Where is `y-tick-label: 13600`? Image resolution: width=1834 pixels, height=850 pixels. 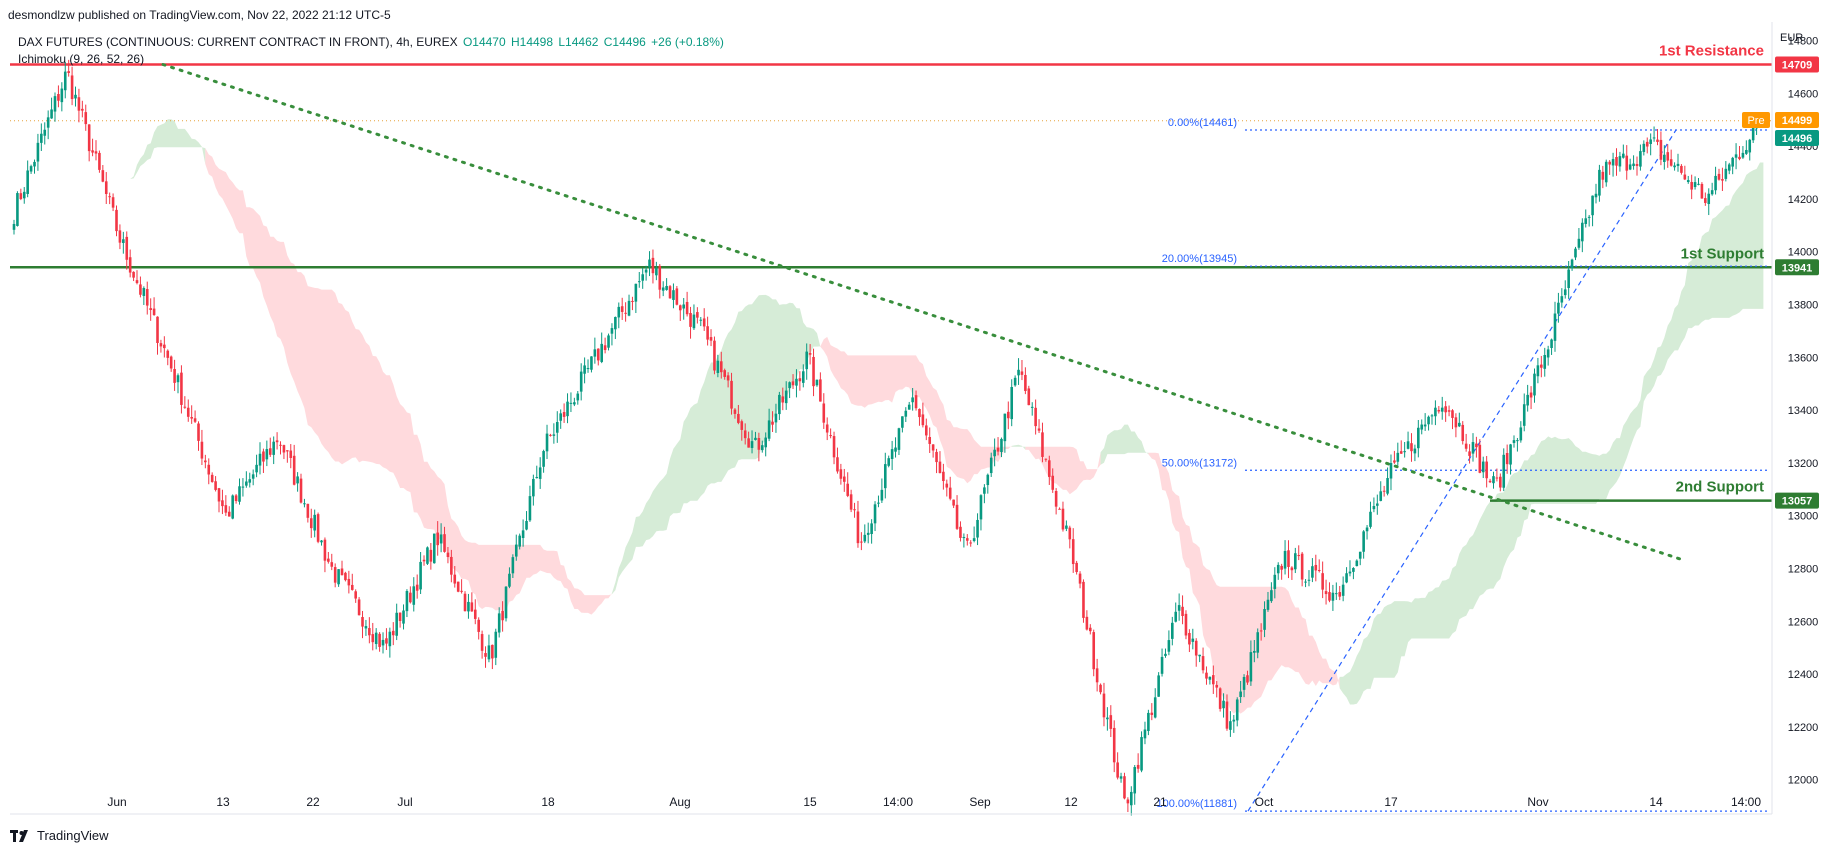
y-tick-label: 13600 is located at coordinates (1803, 358).